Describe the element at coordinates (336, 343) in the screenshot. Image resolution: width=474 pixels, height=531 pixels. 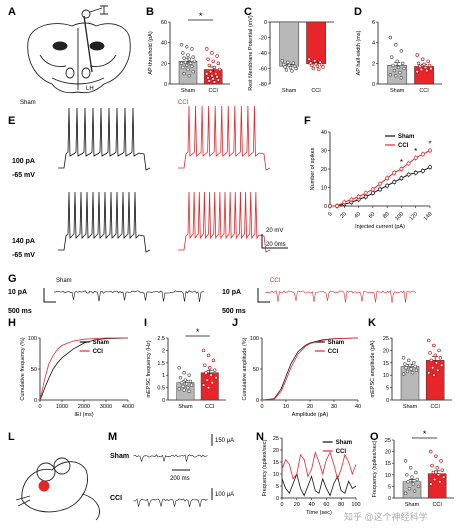
I see `legend-label: Sham` at that location.